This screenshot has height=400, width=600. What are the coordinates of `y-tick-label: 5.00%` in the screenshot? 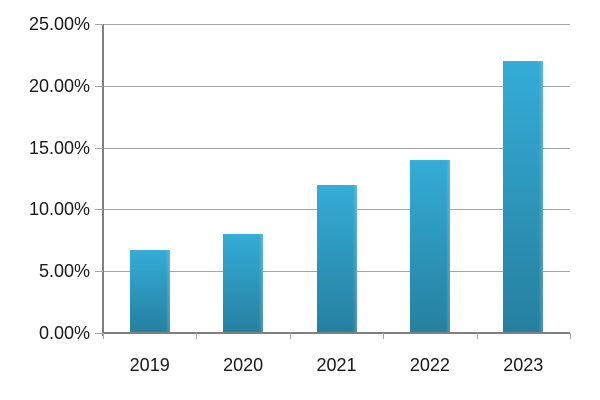 It's located at (64, 271).